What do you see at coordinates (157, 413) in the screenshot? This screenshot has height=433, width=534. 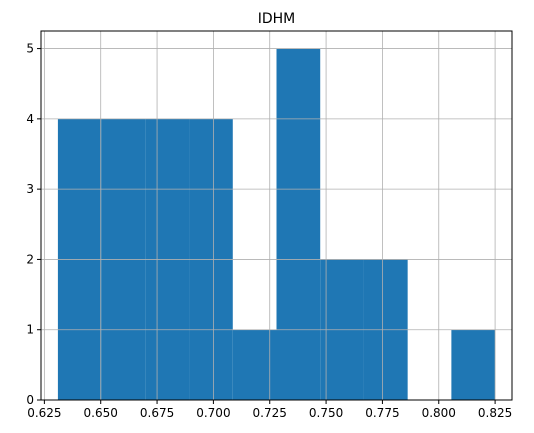 I see `x-tick-label: 0.675` at bounding box center [157, 413].